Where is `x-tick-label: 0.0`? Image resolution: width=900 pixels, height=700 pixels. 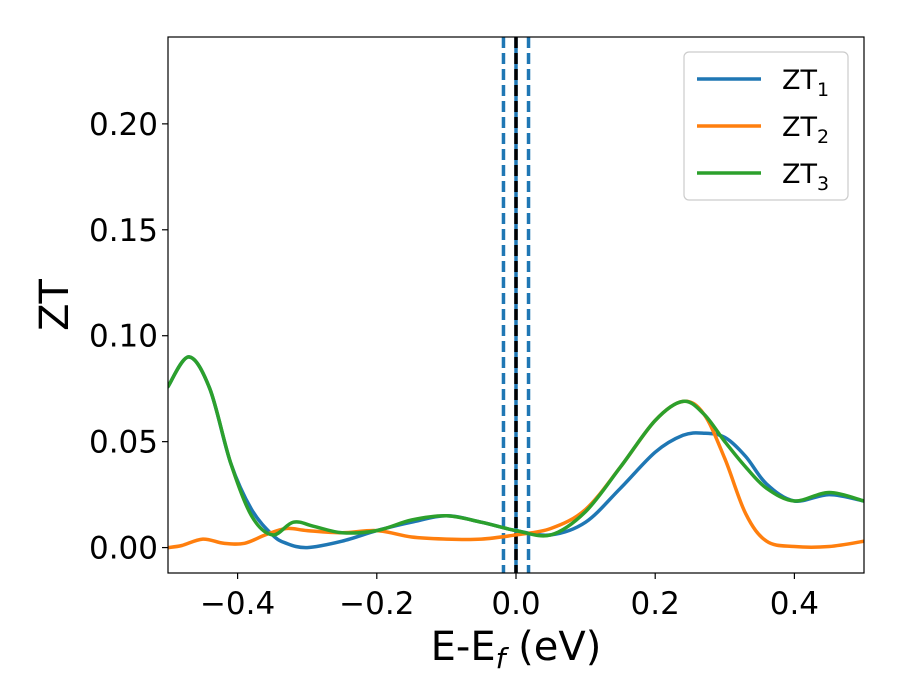
x-tick-label: 0.0 is located at coordinates (515, 604).